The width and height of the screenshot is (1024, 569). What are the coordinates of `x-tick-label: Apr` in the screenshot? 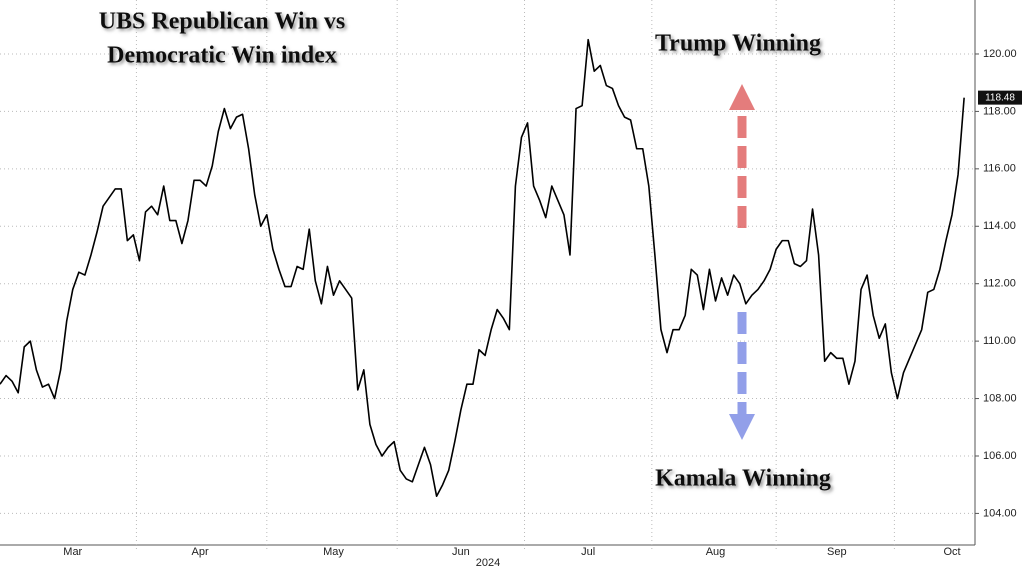 It's located at (200, 552).